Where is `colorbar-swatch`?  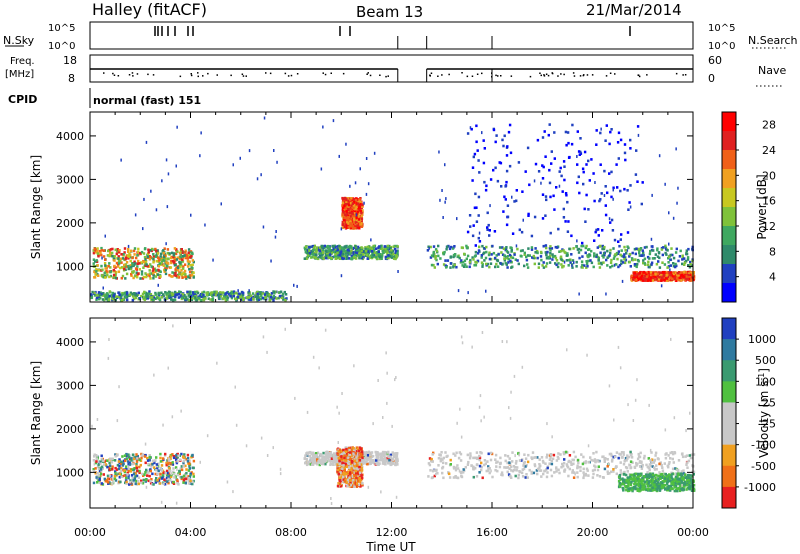
colorbar-swatch is located at coordinates (729, 122).